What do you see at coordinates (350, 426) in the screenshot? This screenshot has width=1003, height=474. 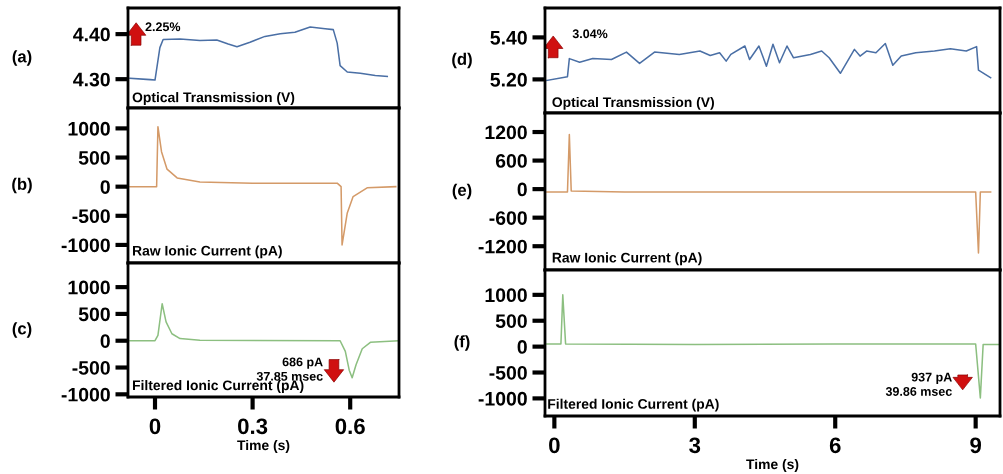 I see `x-tick-label: 0.6` at bounding box center [350, 426].